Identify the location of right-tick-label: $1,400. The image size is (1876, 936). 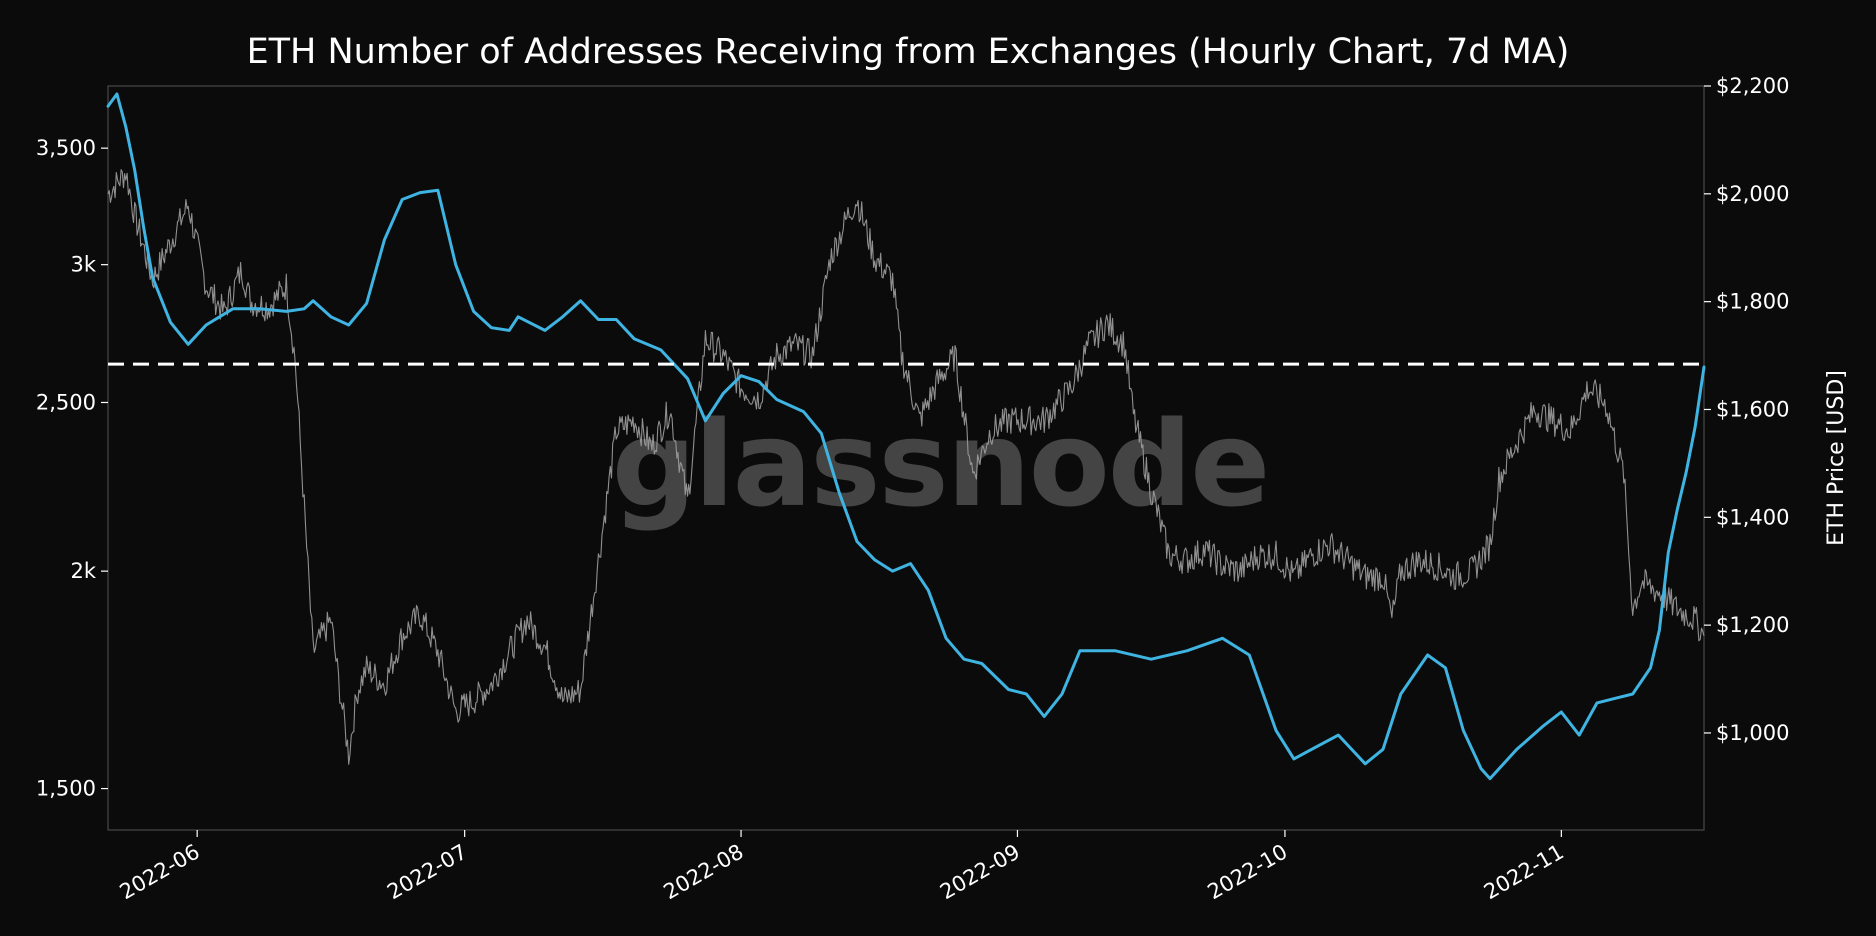
(1752, 517).